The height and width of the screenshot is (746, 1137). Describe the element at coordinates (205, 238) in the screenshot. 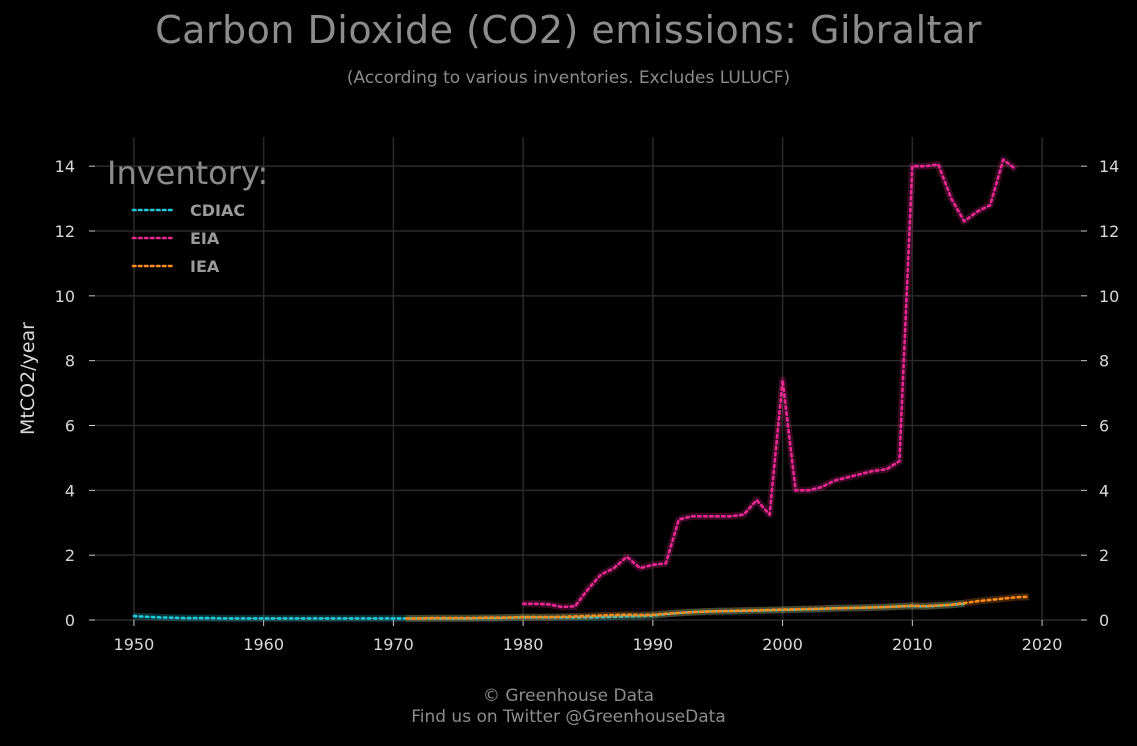

I see `legend-label-eia: EIA` at that location.